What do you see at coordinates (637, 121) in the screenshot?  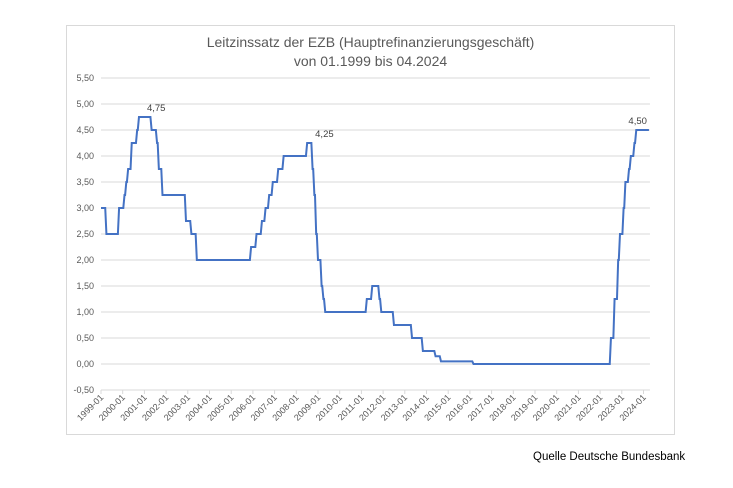 I see `data-label: 4,50` at bounding box center [637, 121].